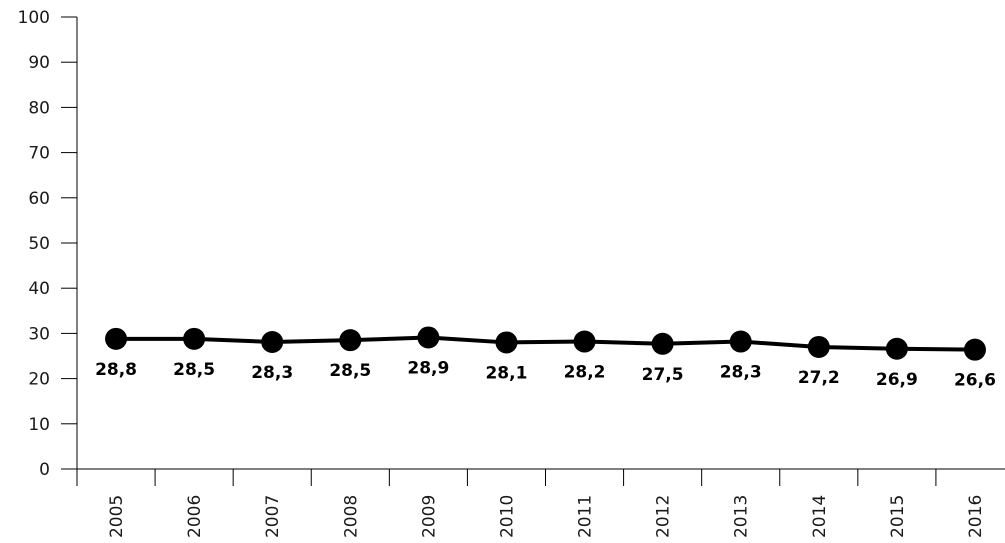 This screenshot has height=543, width=1005. Describe the element at coordinates (34, 18) in the screenshot. I see `y-tick-label: 100` at that location.